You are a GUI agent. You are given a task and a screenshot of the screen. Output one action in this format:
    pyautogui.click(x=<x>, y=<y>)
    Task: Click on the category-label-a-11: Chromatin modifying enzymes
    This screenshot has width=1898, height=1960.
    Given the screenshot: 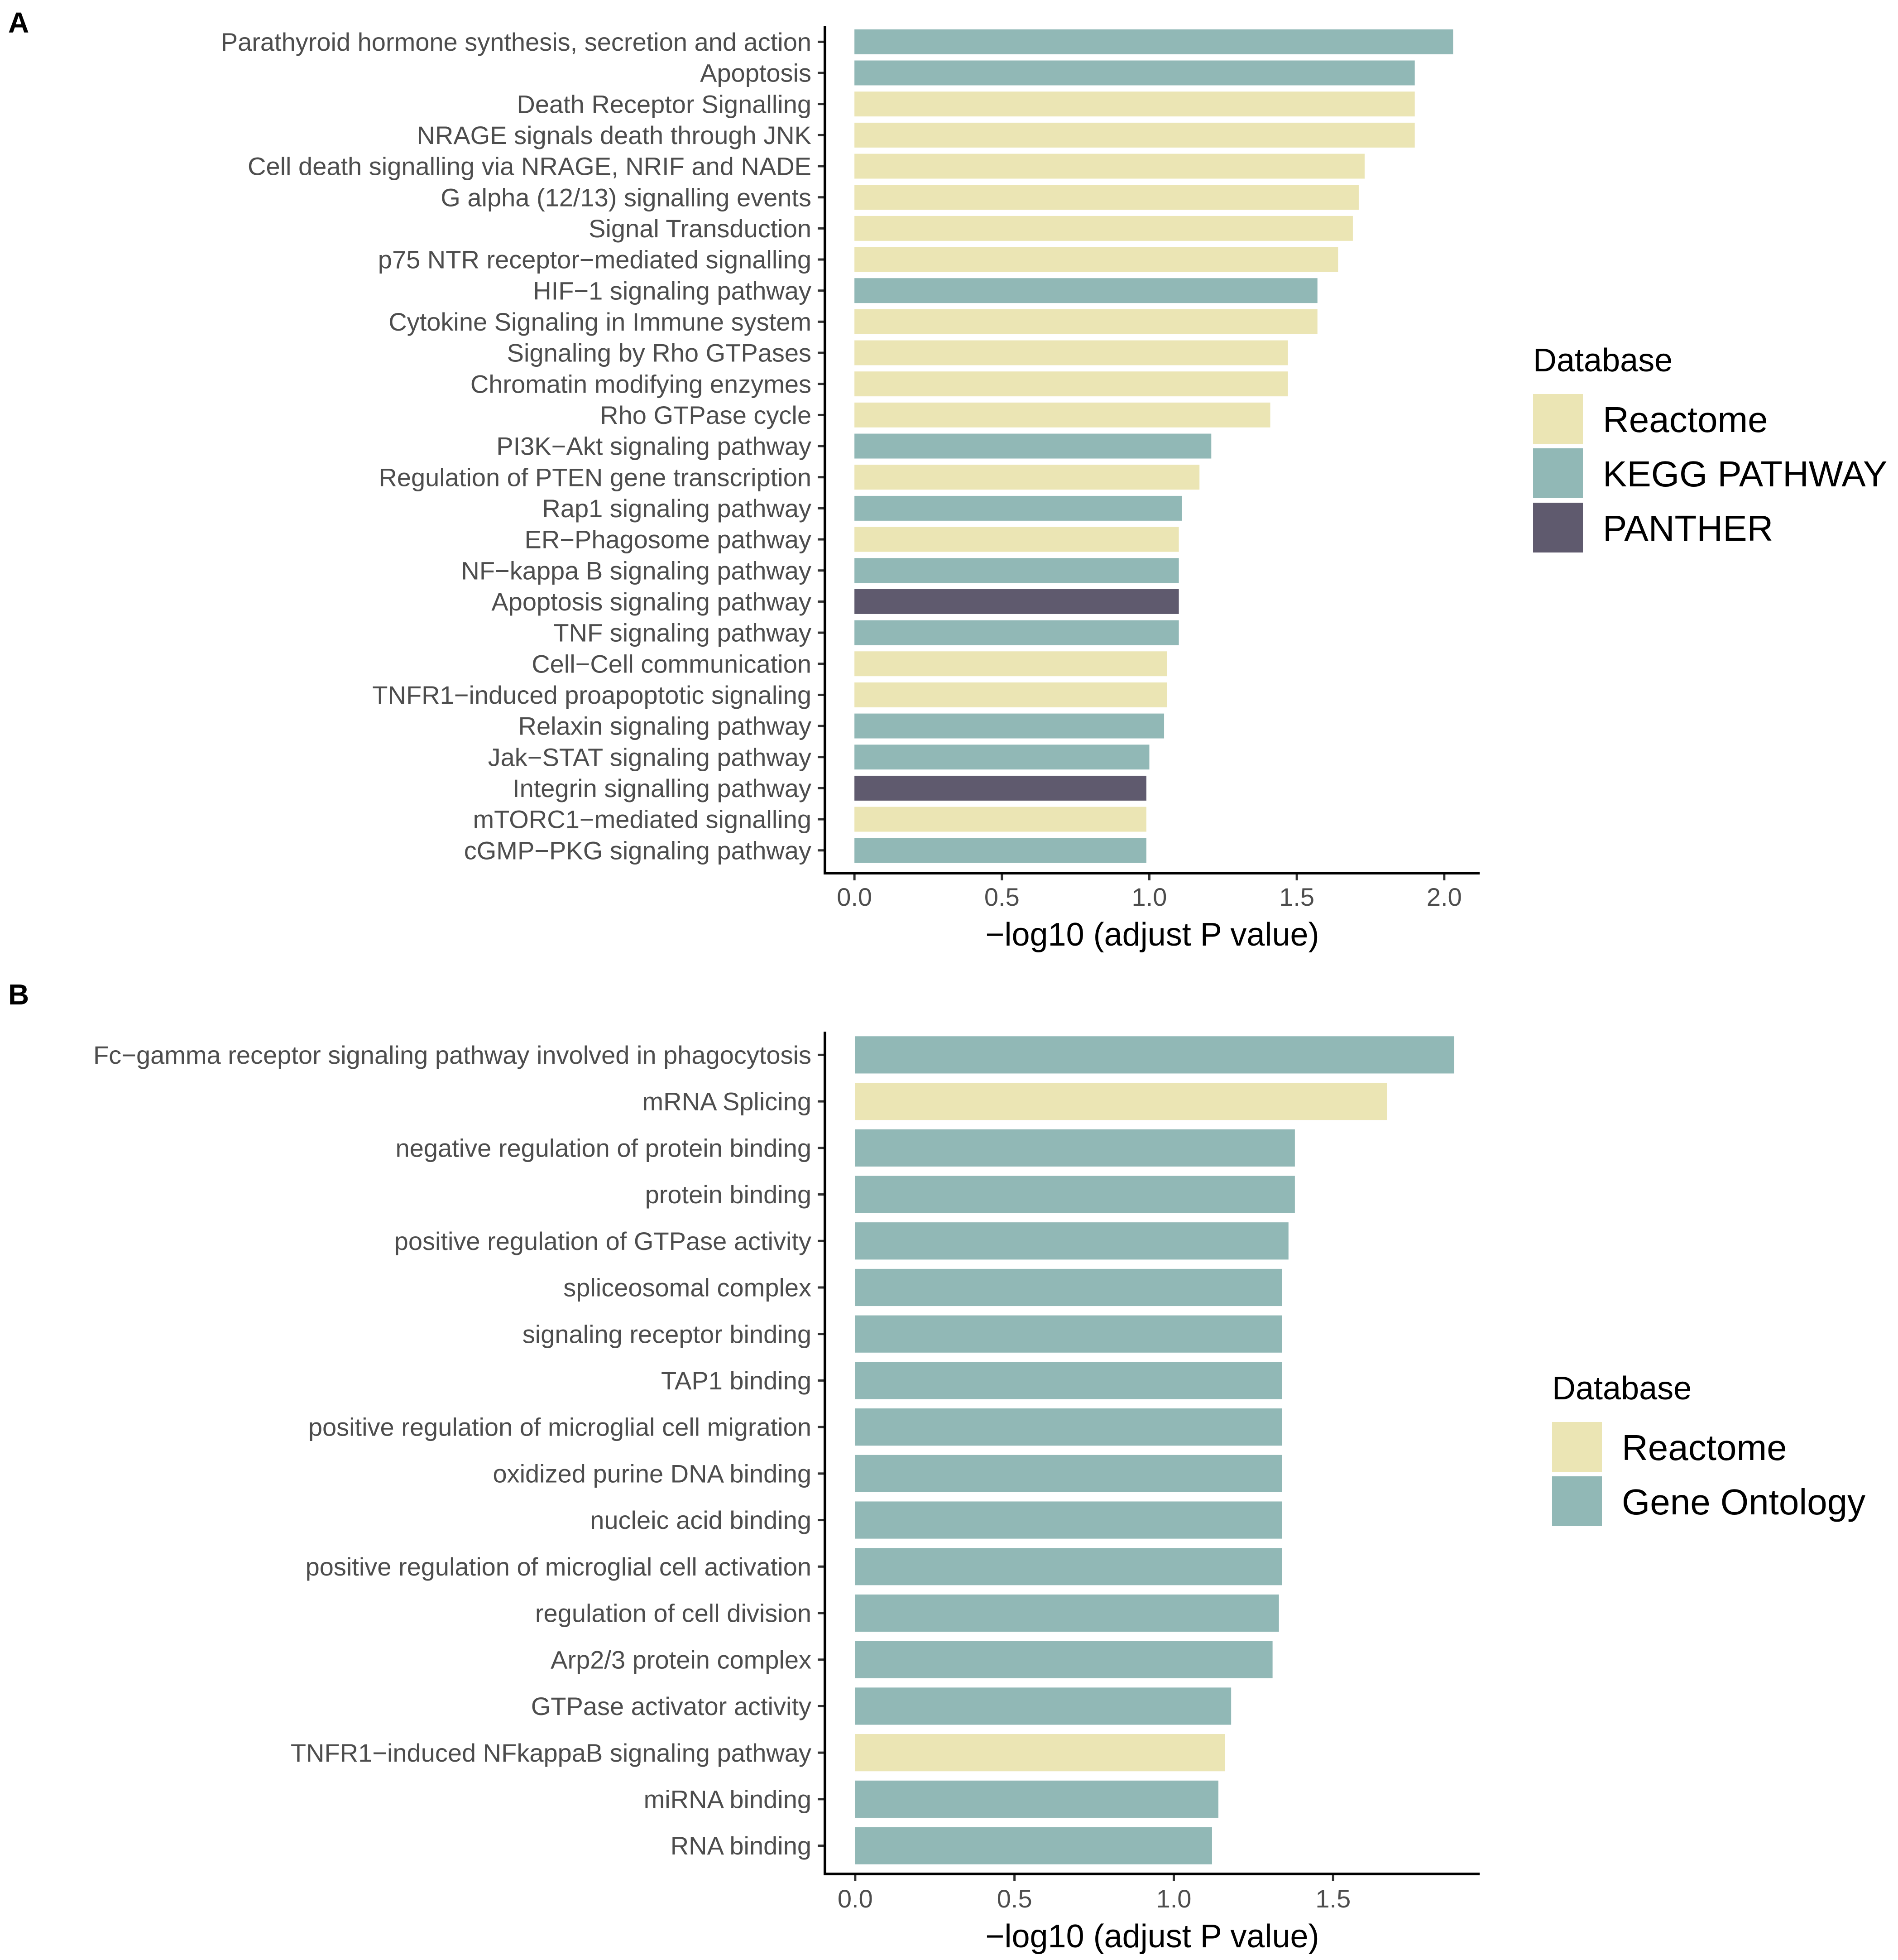 What is the action you would take?
    pyautogui.click(x=641, y=384)
    